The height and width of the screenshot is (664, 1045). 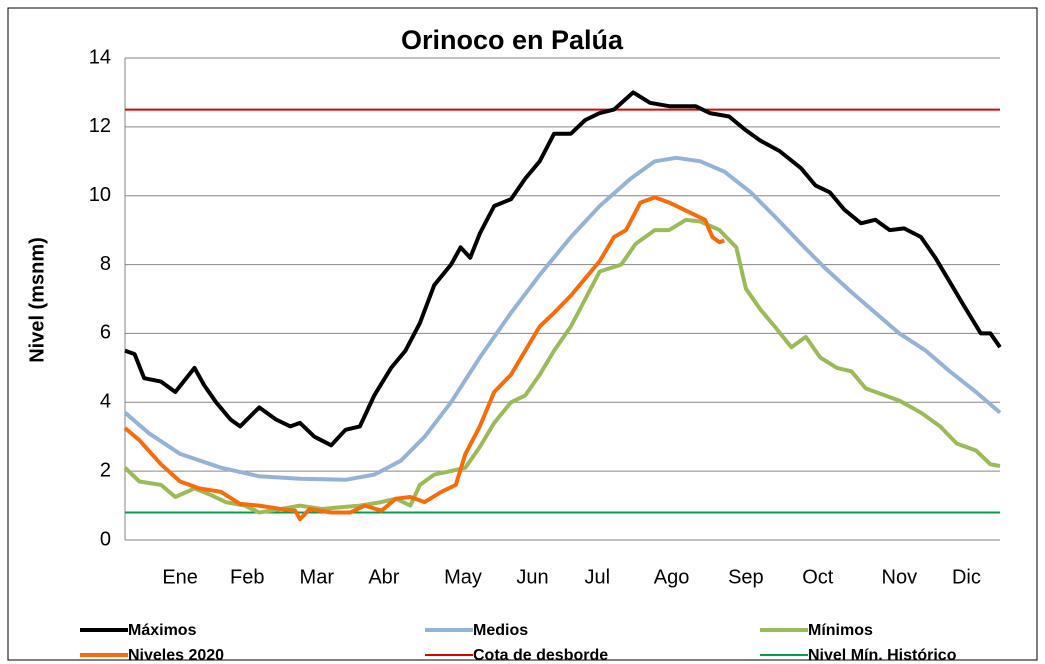 What do you see at coordinates (100, 57) in the screenshot?
I see `y-tick-label: 14` at bounding box center [100, 57].